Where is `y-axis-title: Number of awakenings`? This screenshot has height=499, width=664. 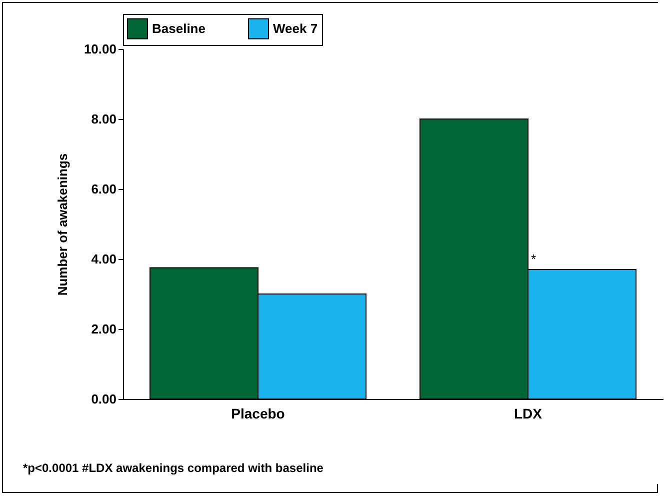 y-axis-title: Number of awakenings is located at coordinates (62, 224).